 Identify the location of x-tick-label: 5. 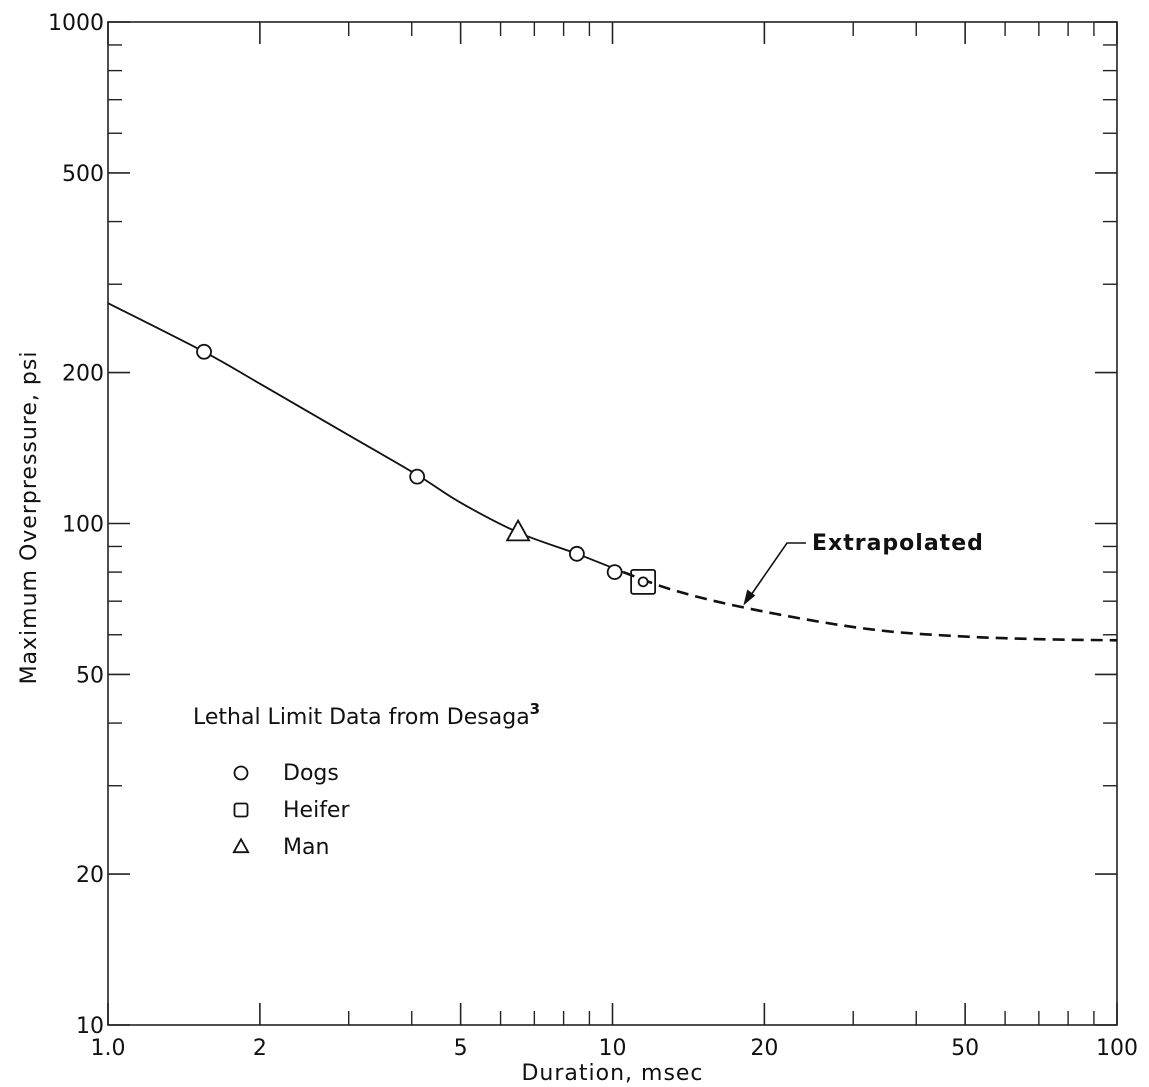
(461, 1048).